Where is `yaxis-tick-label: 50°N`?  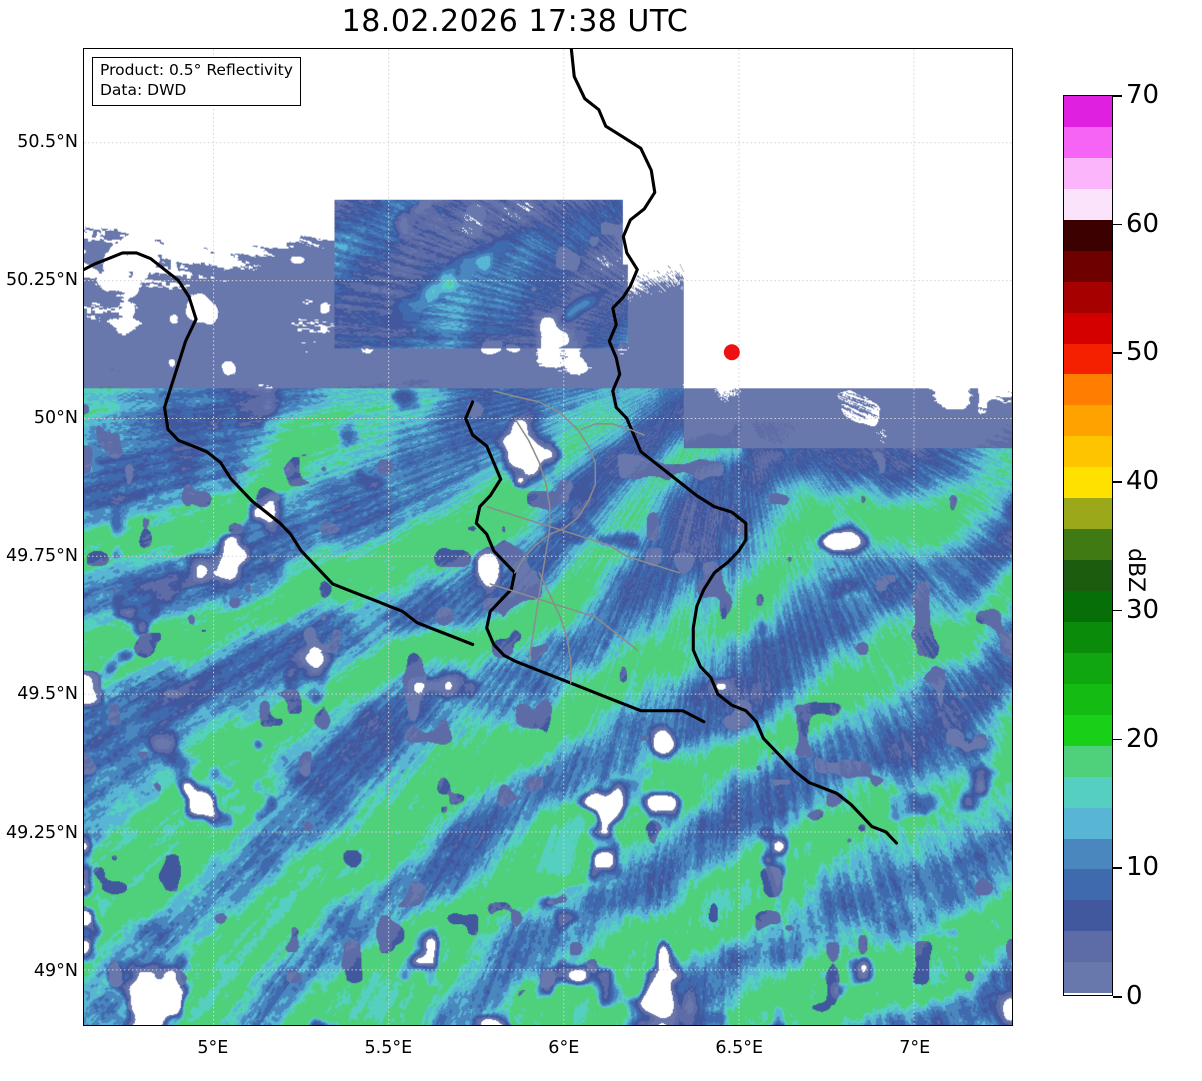
yaxis-tick-label: 50°N is located at coordinates (55, 418).